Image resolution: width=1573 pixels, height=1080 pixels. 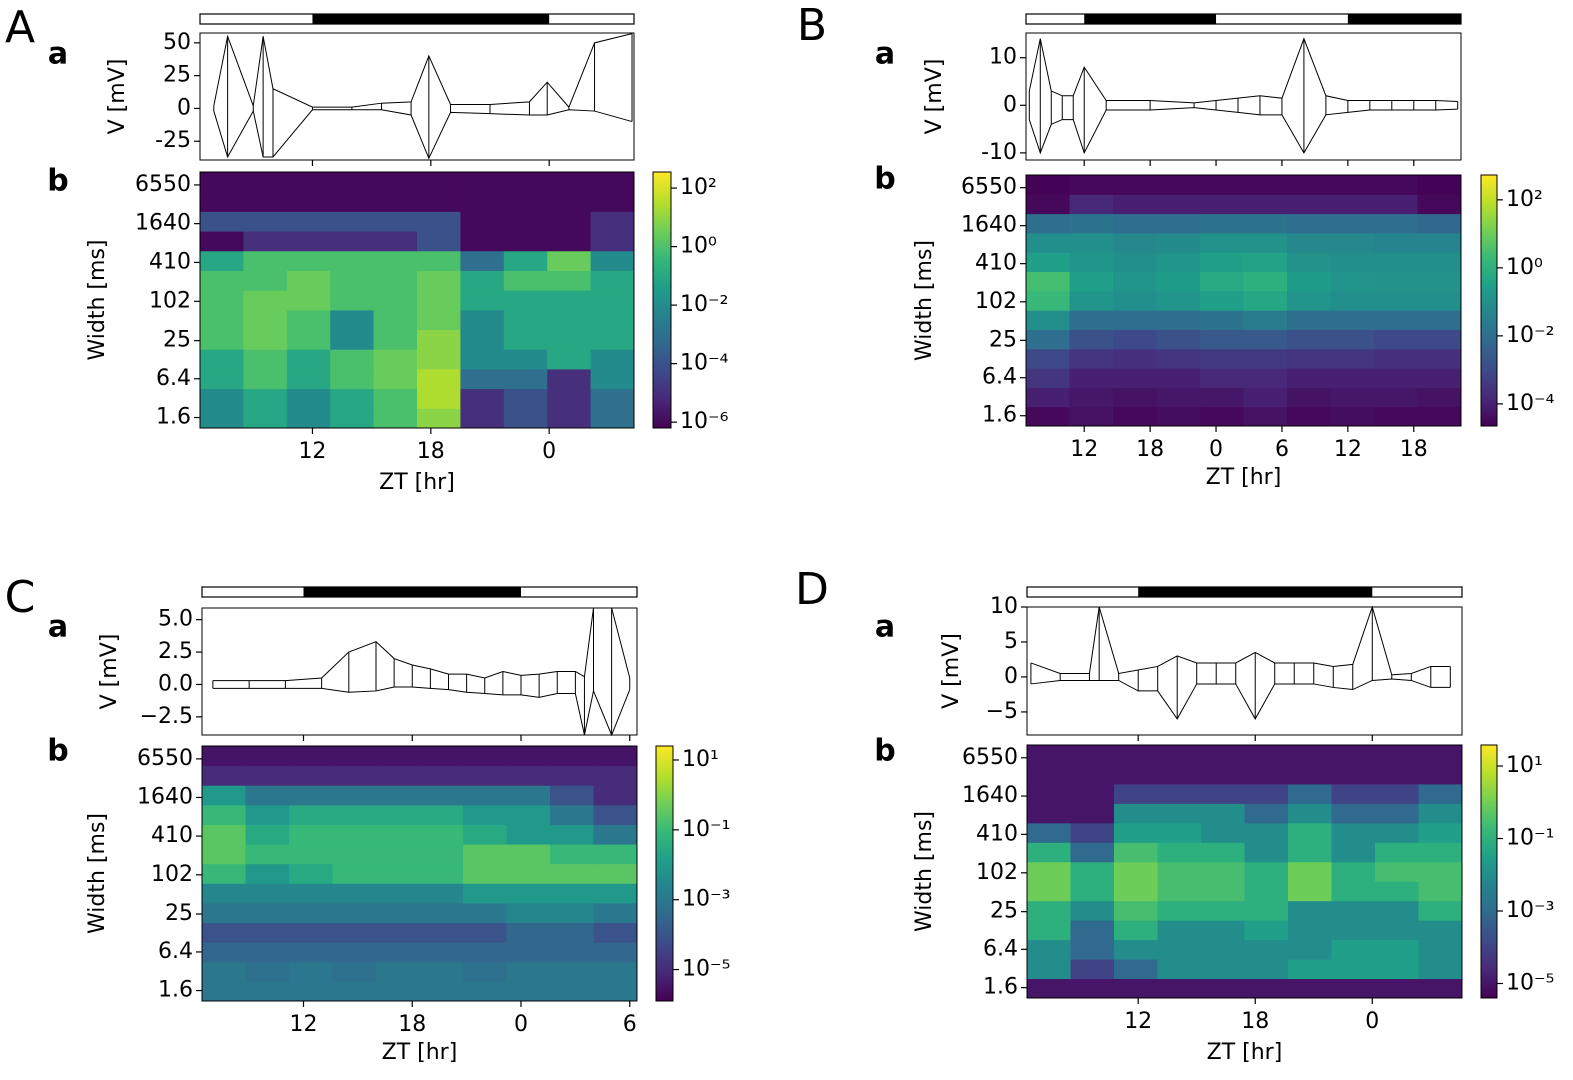 I want to click on y-tick-label: 2.5, so click(x=175, y=651).